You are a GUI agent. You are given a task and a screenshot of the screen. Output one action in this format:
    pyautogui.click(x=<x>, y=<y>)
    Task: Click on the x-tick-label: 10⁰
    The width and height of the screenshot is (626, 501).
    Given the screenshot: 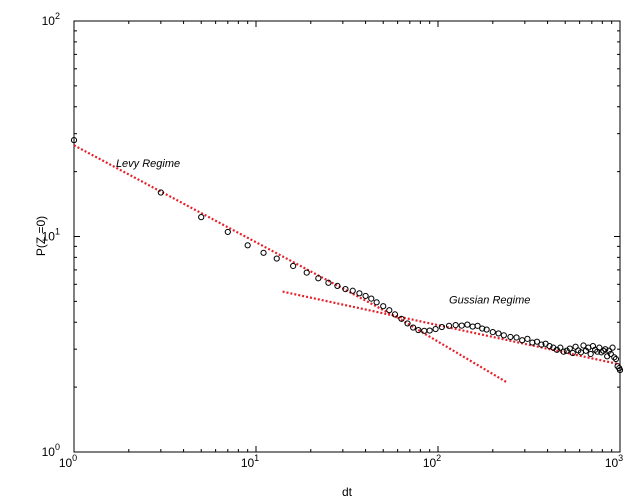 What is the action you would take?
    pyautogui.click(x=68, y=461)
    